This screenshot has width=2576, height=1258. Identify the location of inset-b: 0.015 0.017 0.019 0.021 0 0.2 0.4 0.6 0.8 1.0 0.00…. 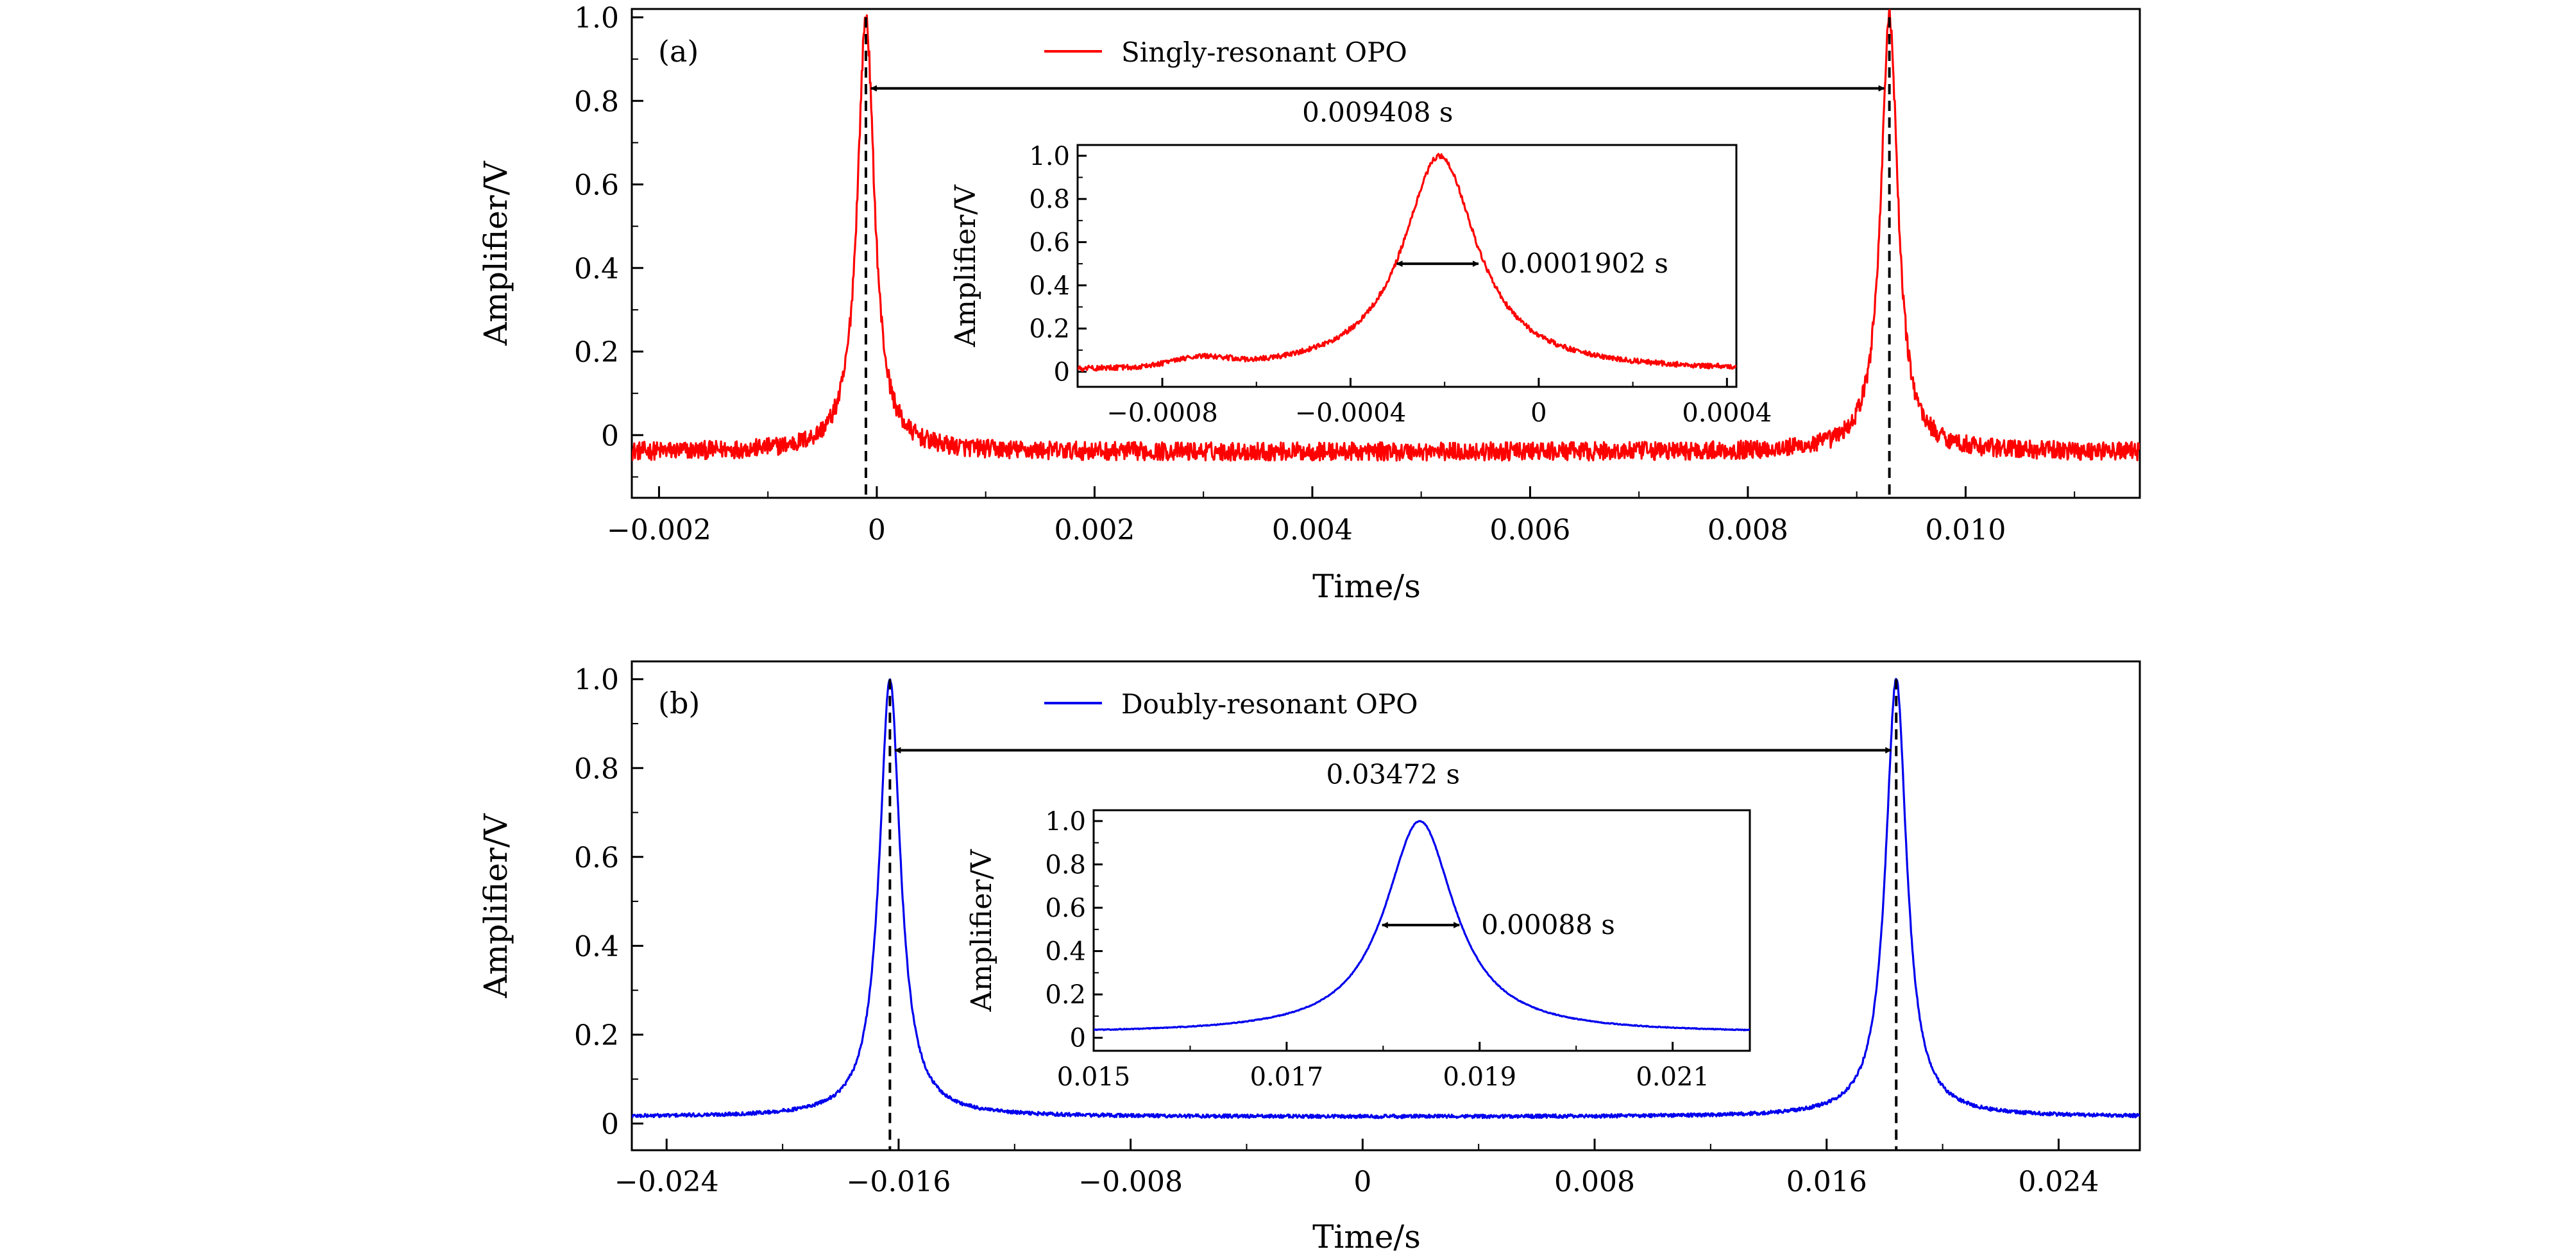
(1358, 949).